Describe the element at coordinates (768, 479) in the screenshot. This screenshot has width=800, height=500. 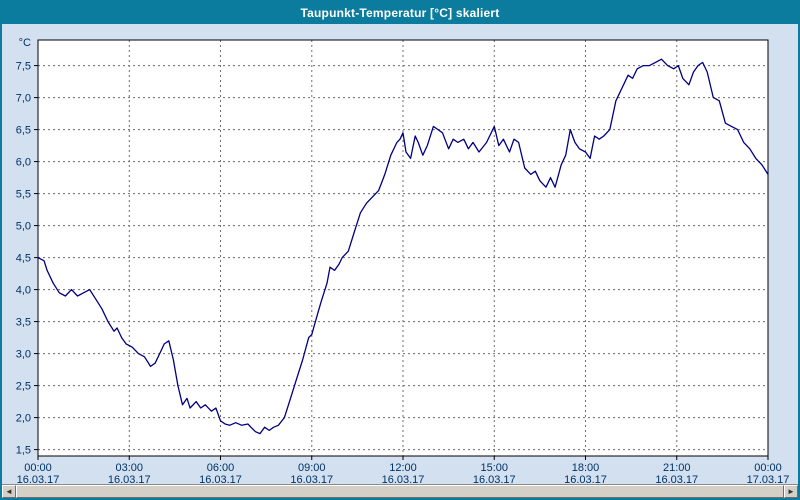
I see `svg-text: 17.03.17` at that location.